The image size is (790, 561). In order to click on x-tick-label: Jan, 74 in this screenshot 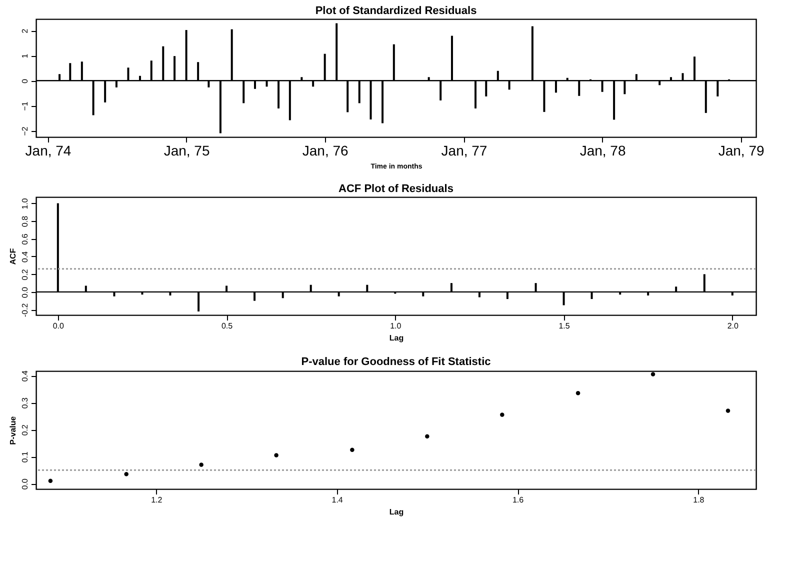, I will do `click(48, 150)`.